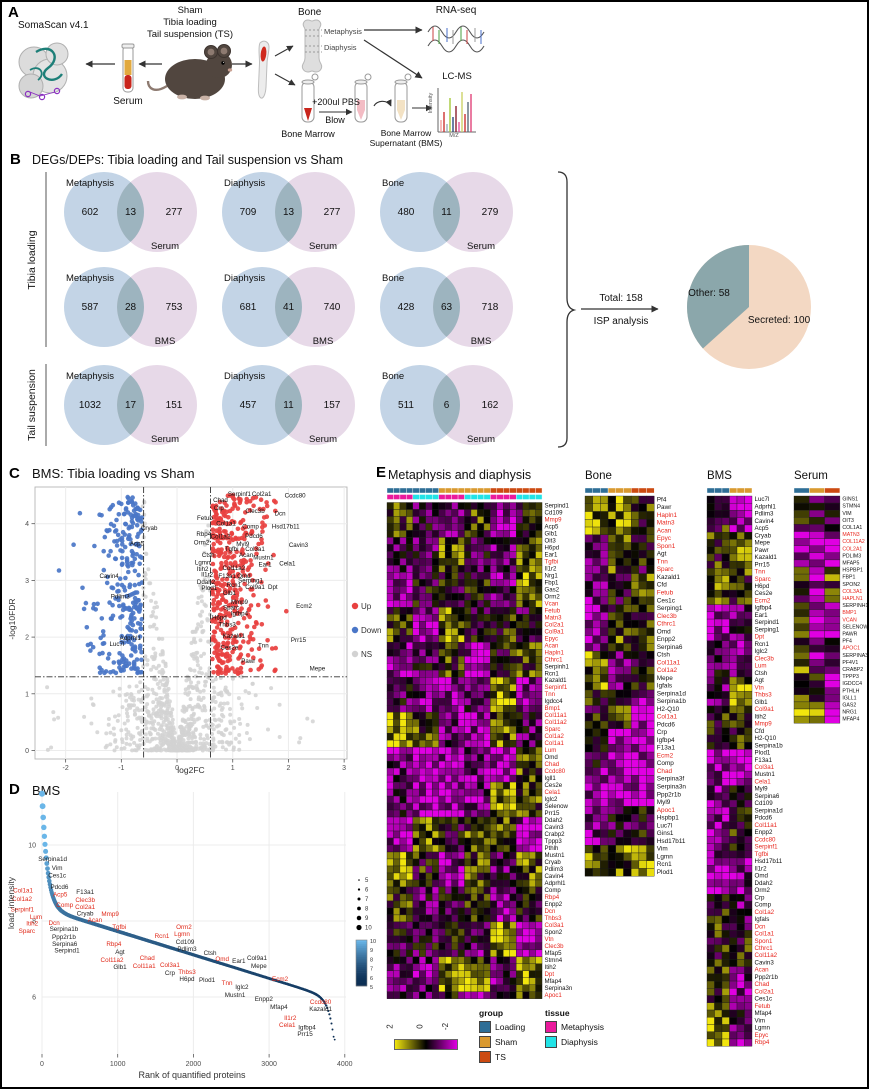 Image resolution: width=869 pixels, height=1089 pixels. Describe the element at coordinates (244, 376) in the screenshot. I see `venn-left-label: Diaphysis` at that location.